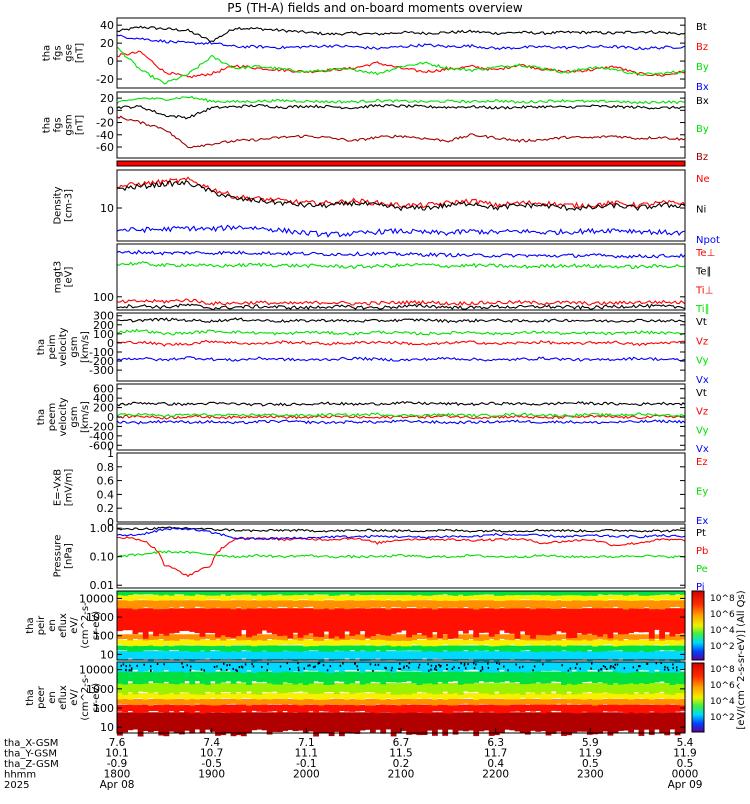 This screenshot has height=804, width=750. I want to click on y-tick-label: 0, so click(110, 417).